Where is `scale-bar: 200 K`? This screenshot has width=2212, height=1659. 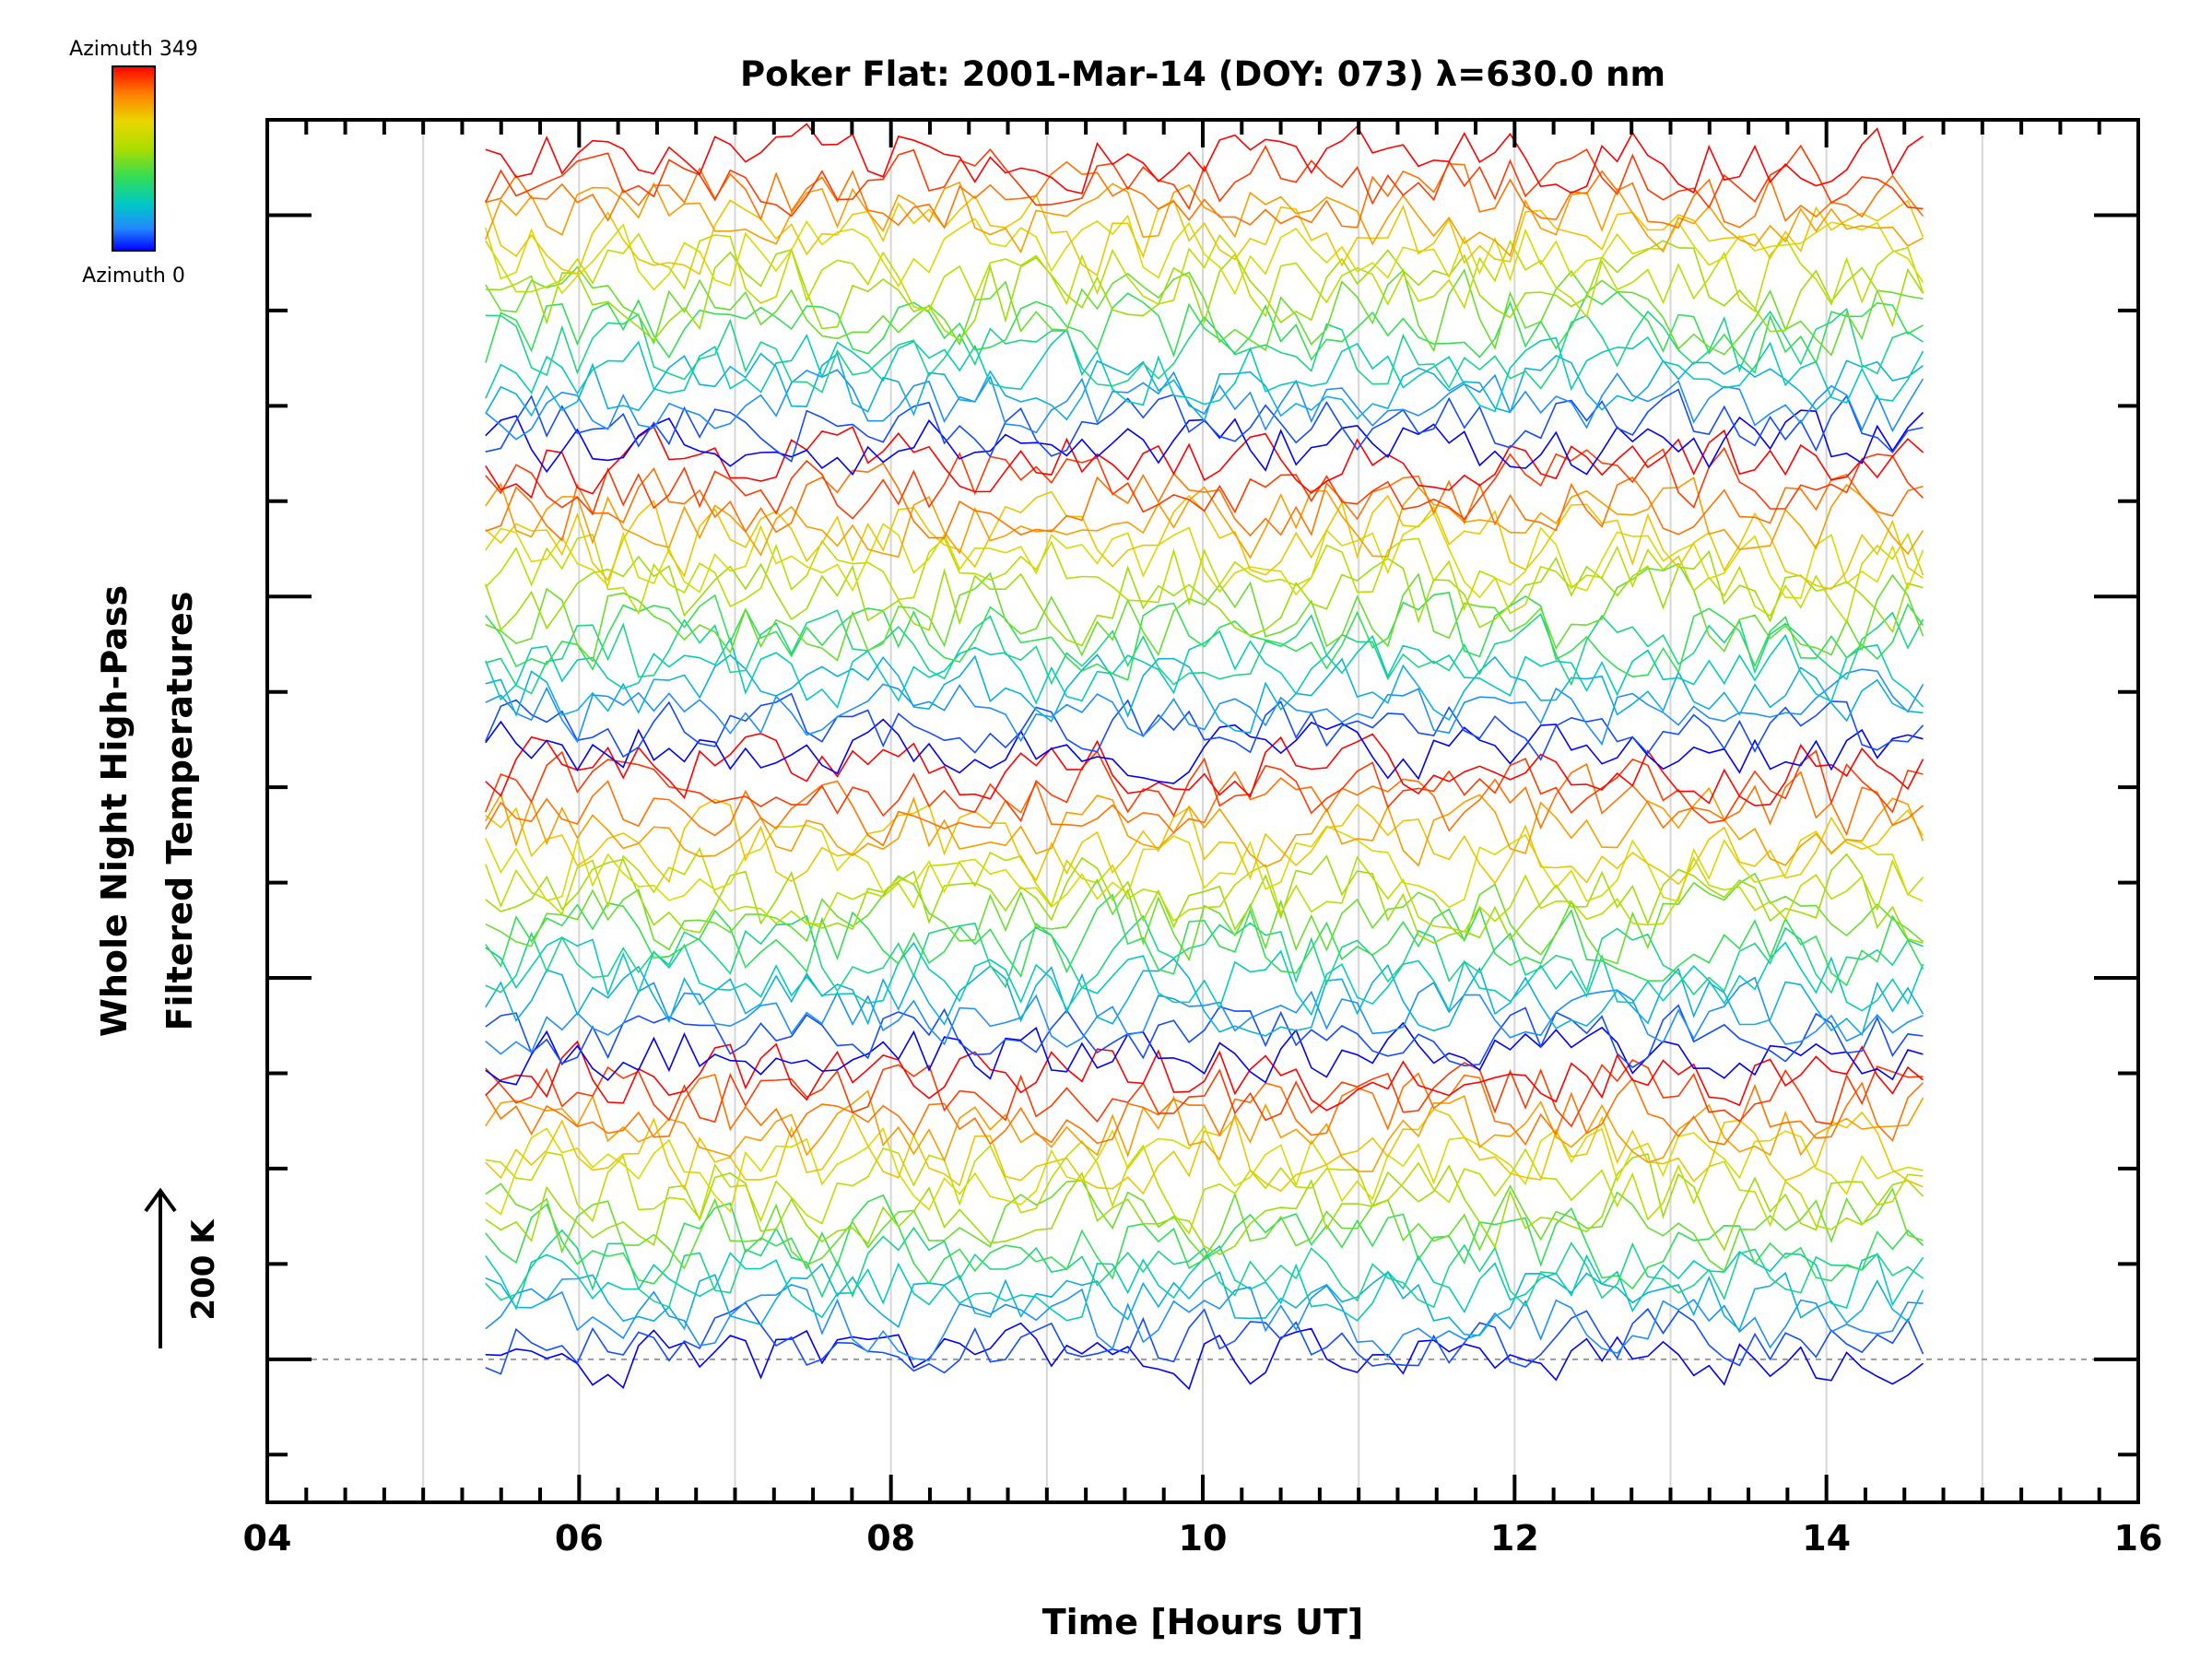 scale-bar: 200 K is located at coordinates (183, 1267).